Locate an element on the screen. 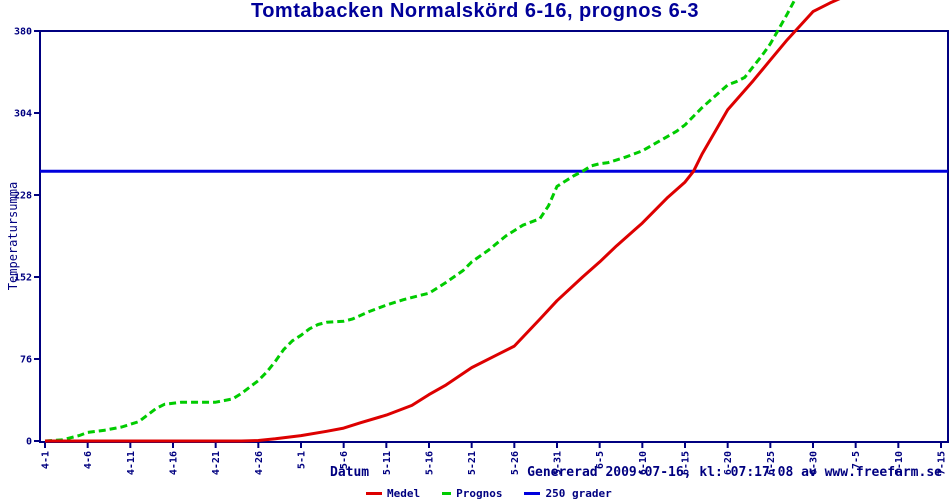 Image resolution: width=950 pixels, height=500 pixels. prognos-line-swatch is located at coordinates (447, 493).